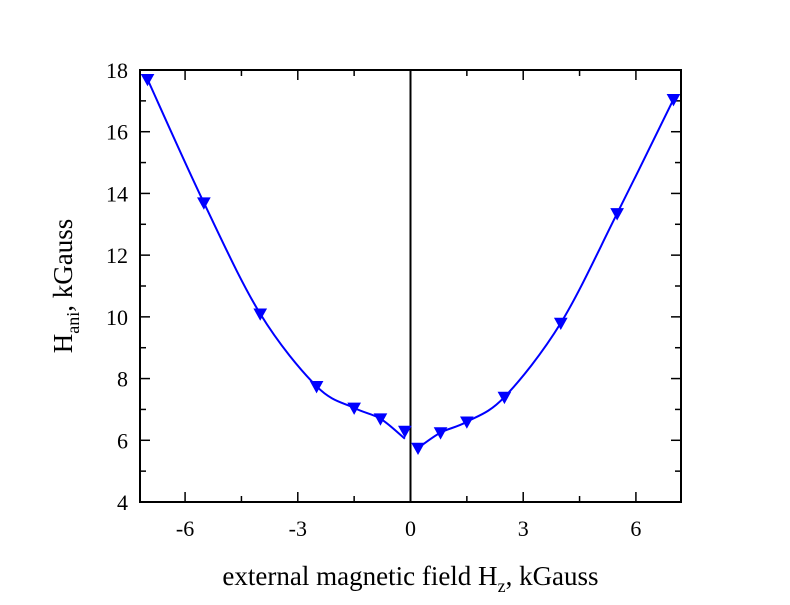  Describe the element at coordinates (73, 323) in the screenshot. I see `y-axis-label-subscript: ani` at that location.